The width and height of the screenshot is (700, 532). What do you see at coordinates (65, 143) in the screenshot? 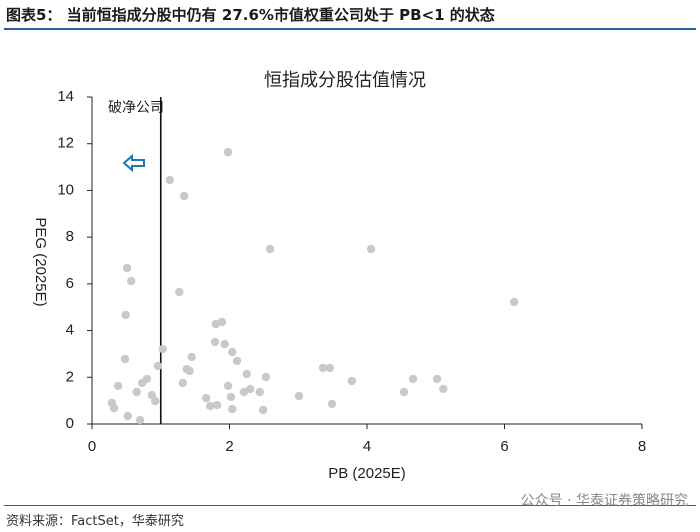
I see `y-tick-label: 12` at bounding box center [65, 143].